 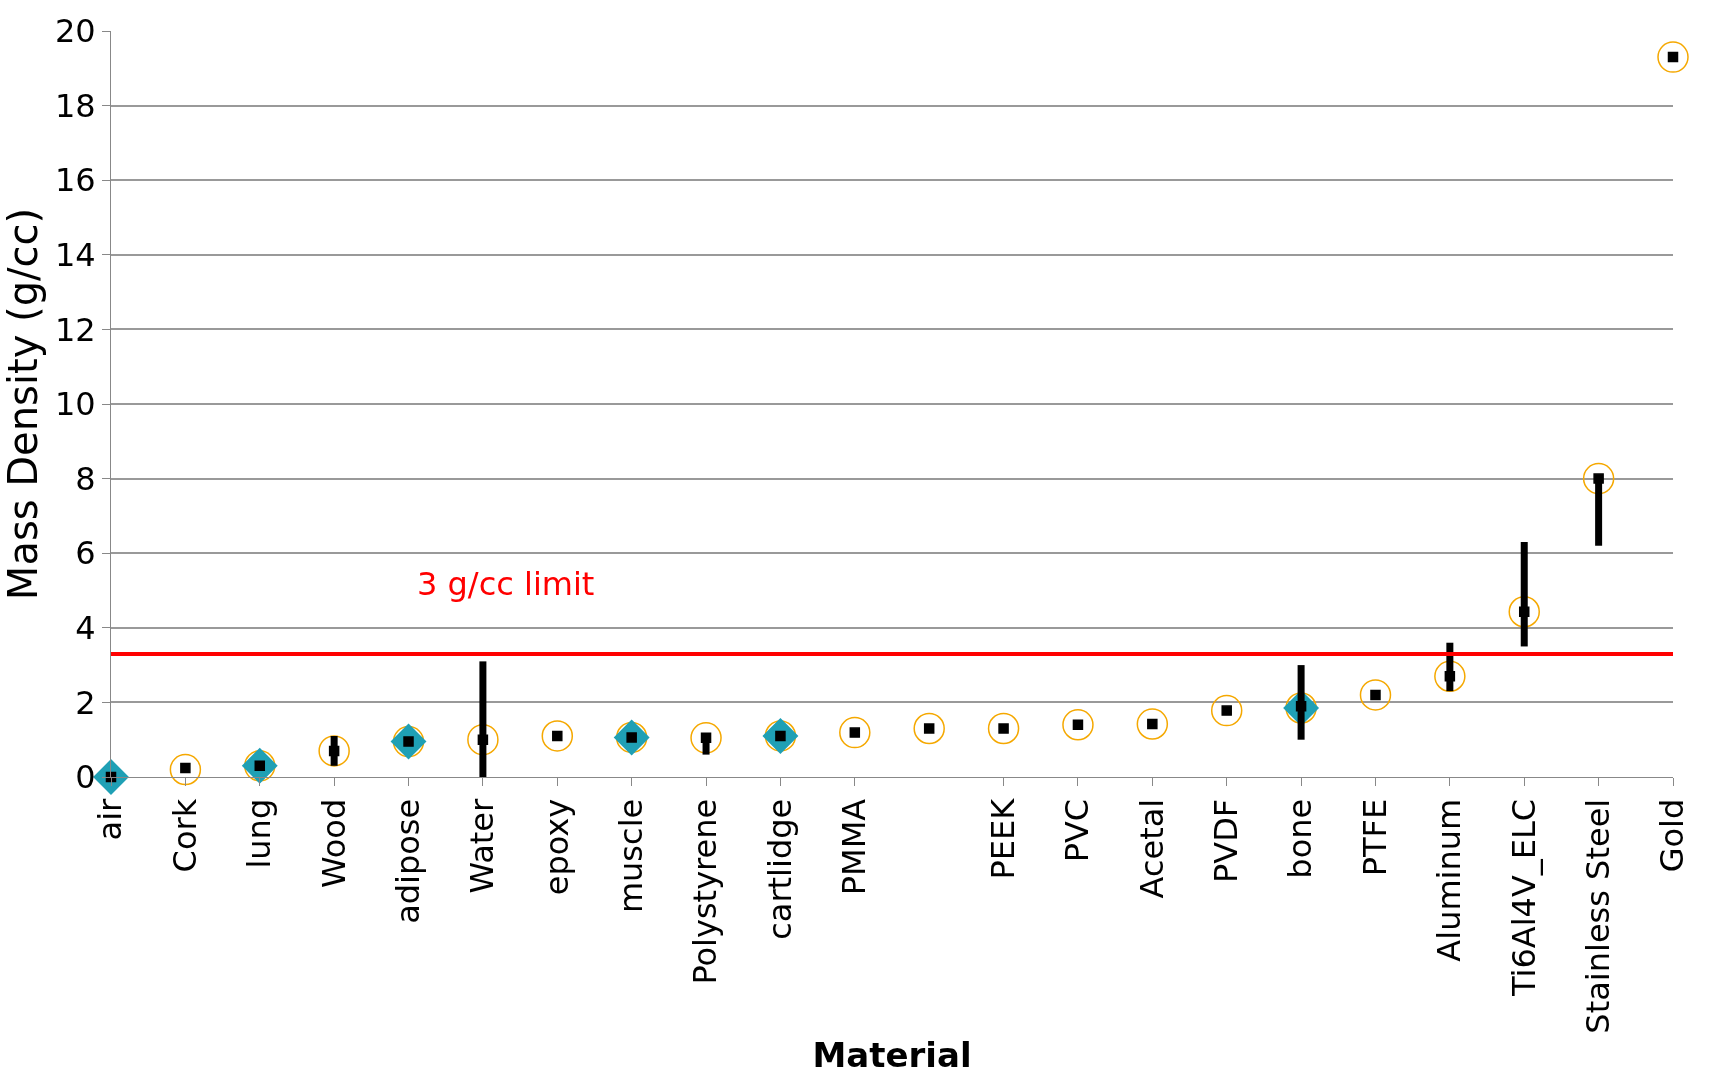 What do you see at coordinates (482, 845) in the screenshot?
I see `x-tick-label: Water` at bounding box center [482, 845].